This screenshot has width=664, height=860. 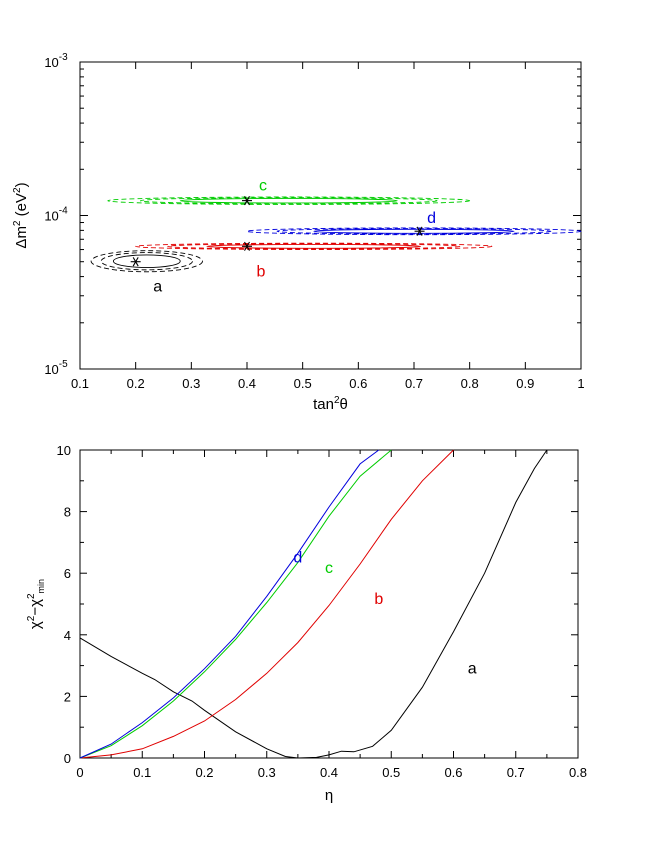 What do you see at coordinates (67, 635) in the screenshot?
I see `y-tick-label: 4` at bounding box center [67, 635].